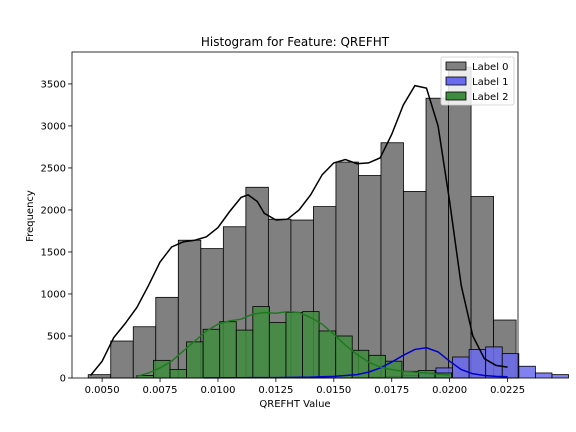  What do you see at coordinates (490, 82) in the screenshot?
I see `legend-label-label-1: Label 1` at bounding box center [490, 82].